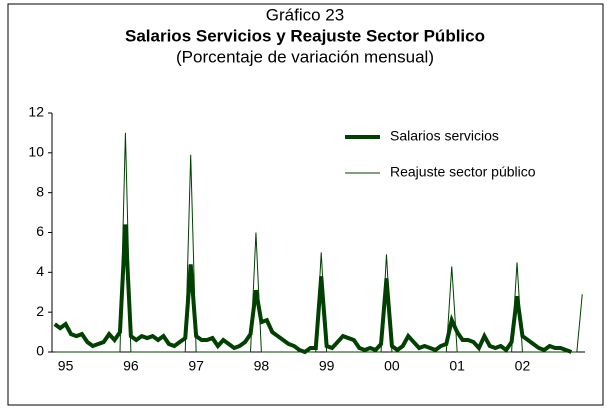 Image resolution: width=611 pixels, height=414 pixels. Describe the element at coordinates (327, 366) in the screenshot. I see `x-tick-label: 99` at that location.